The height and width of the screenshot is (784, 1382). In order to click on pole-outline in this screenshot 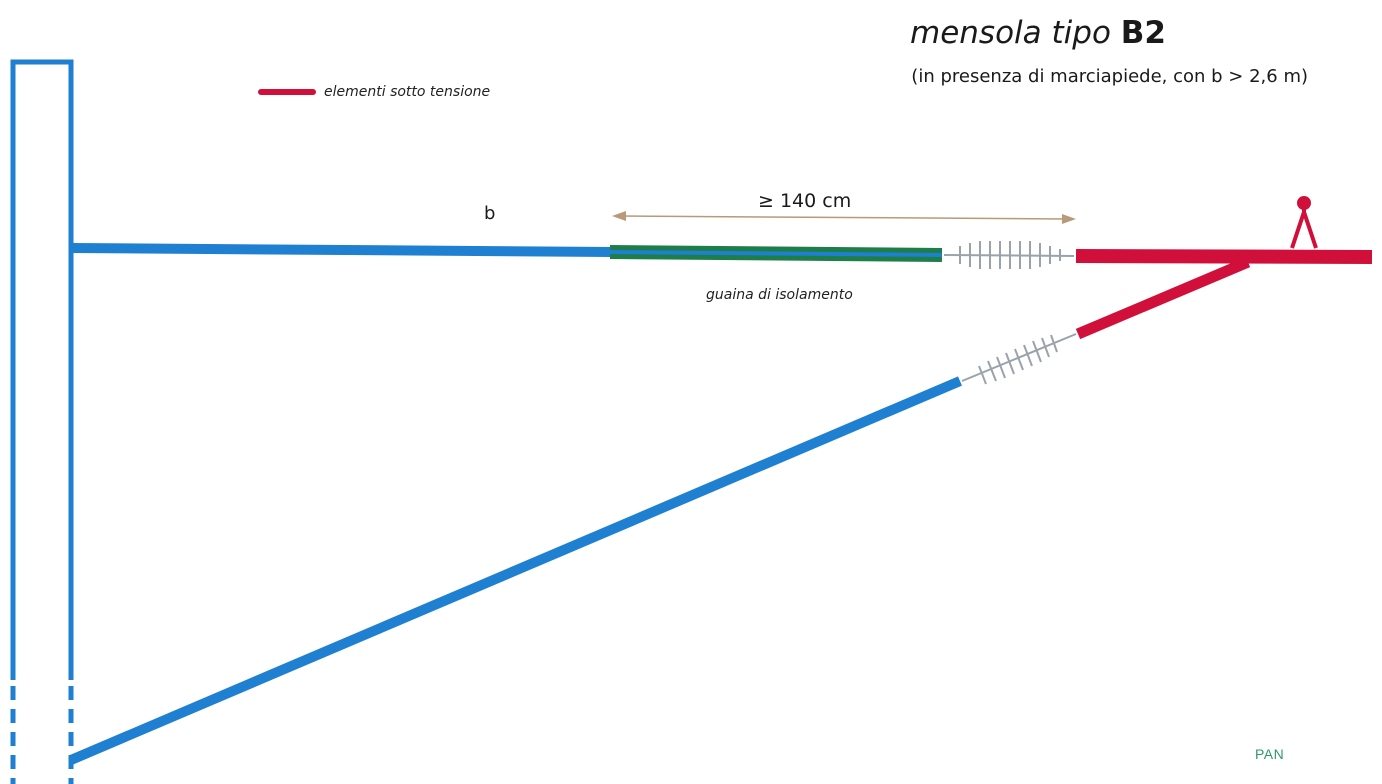, I will do `click(42, 369)`.